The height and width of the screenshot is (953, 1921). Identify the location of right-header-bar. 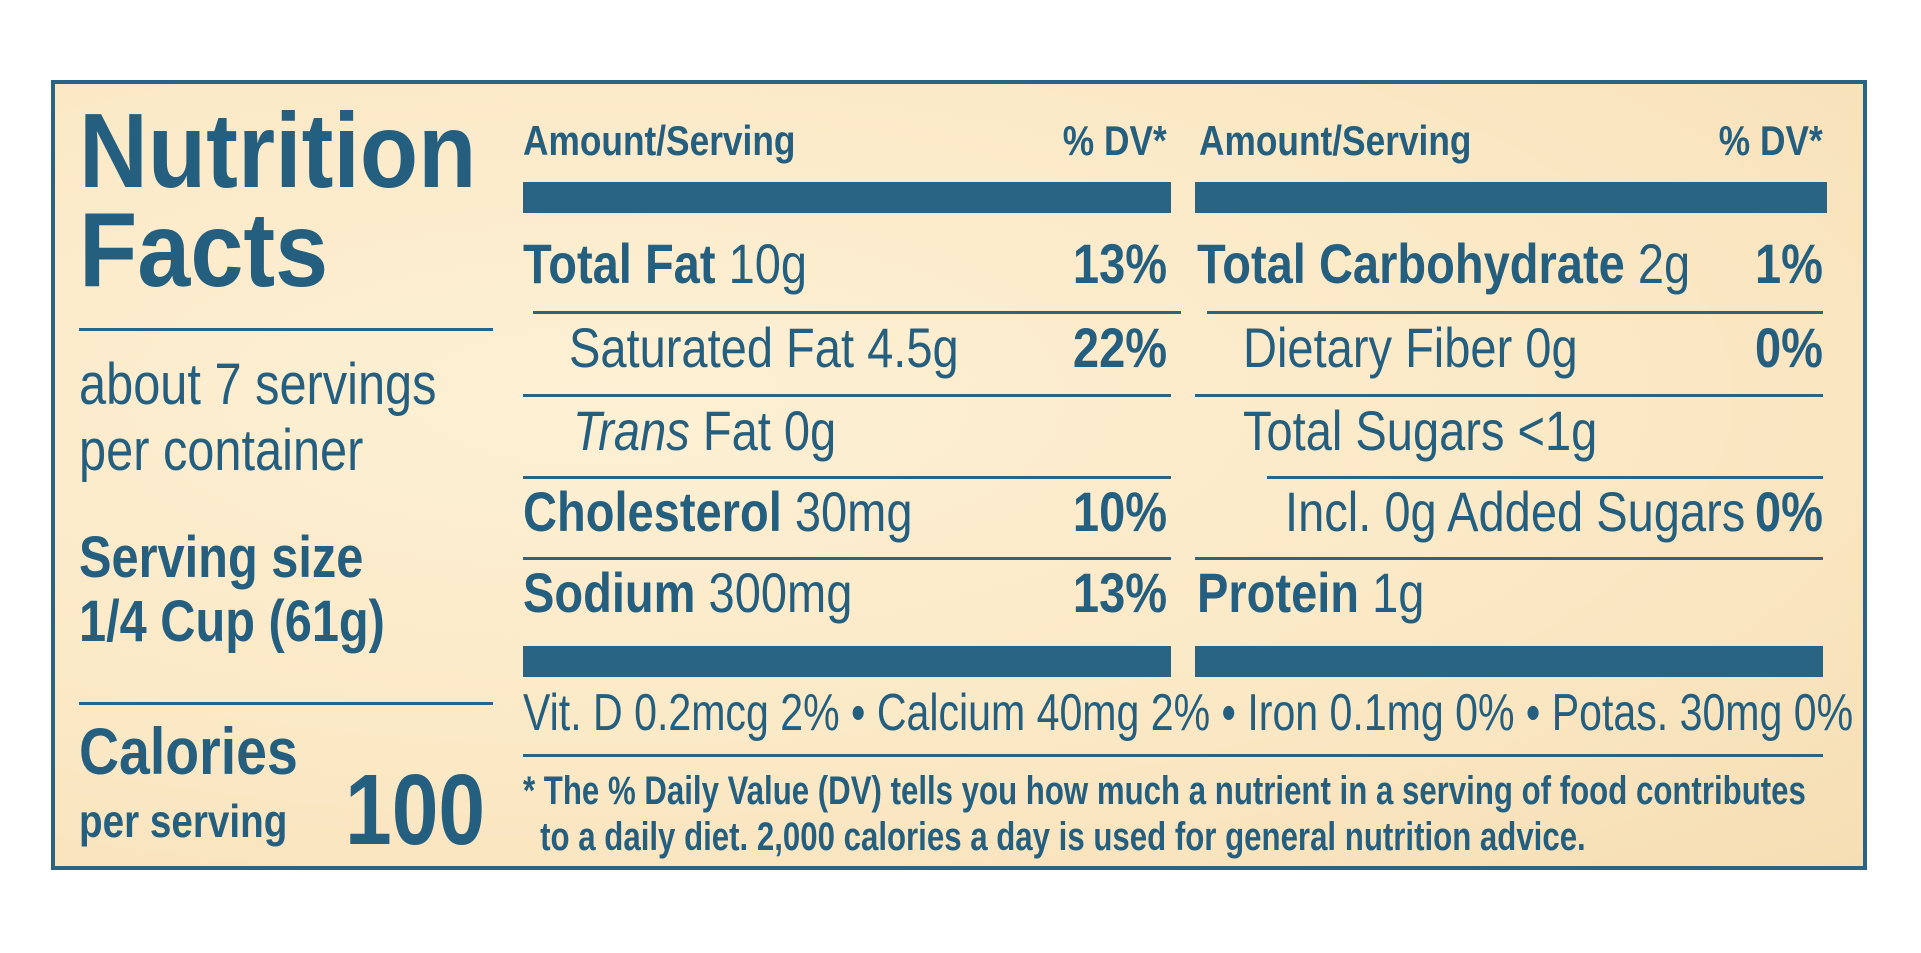
(1511, 197).